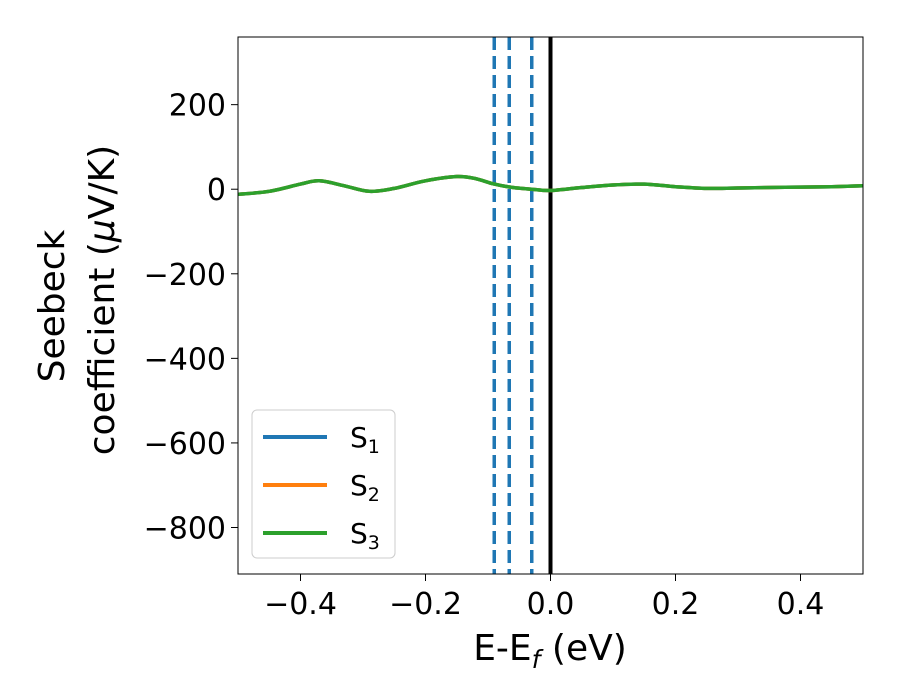 This screenshot has height=700, width=900. What do you see at coordinates (522, 305) in the screenshot?
I see `vertical-markers` at bounding box center [522, 305].